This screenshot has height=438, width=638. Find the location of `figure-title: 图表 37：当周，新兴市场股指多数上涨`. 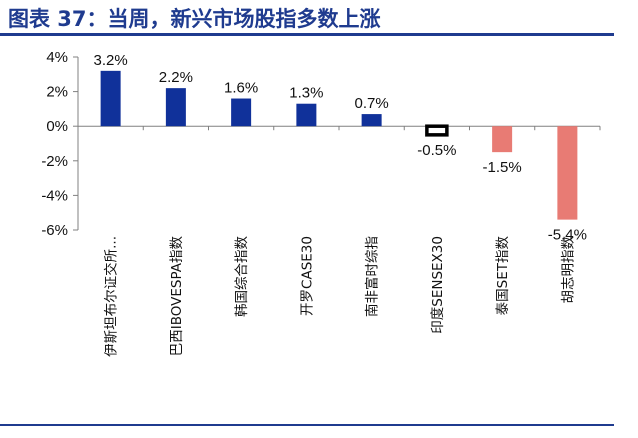

figure-title: 图表 37：当周，新兴市场股指多数上涨 is located at coordinates (194, 19).